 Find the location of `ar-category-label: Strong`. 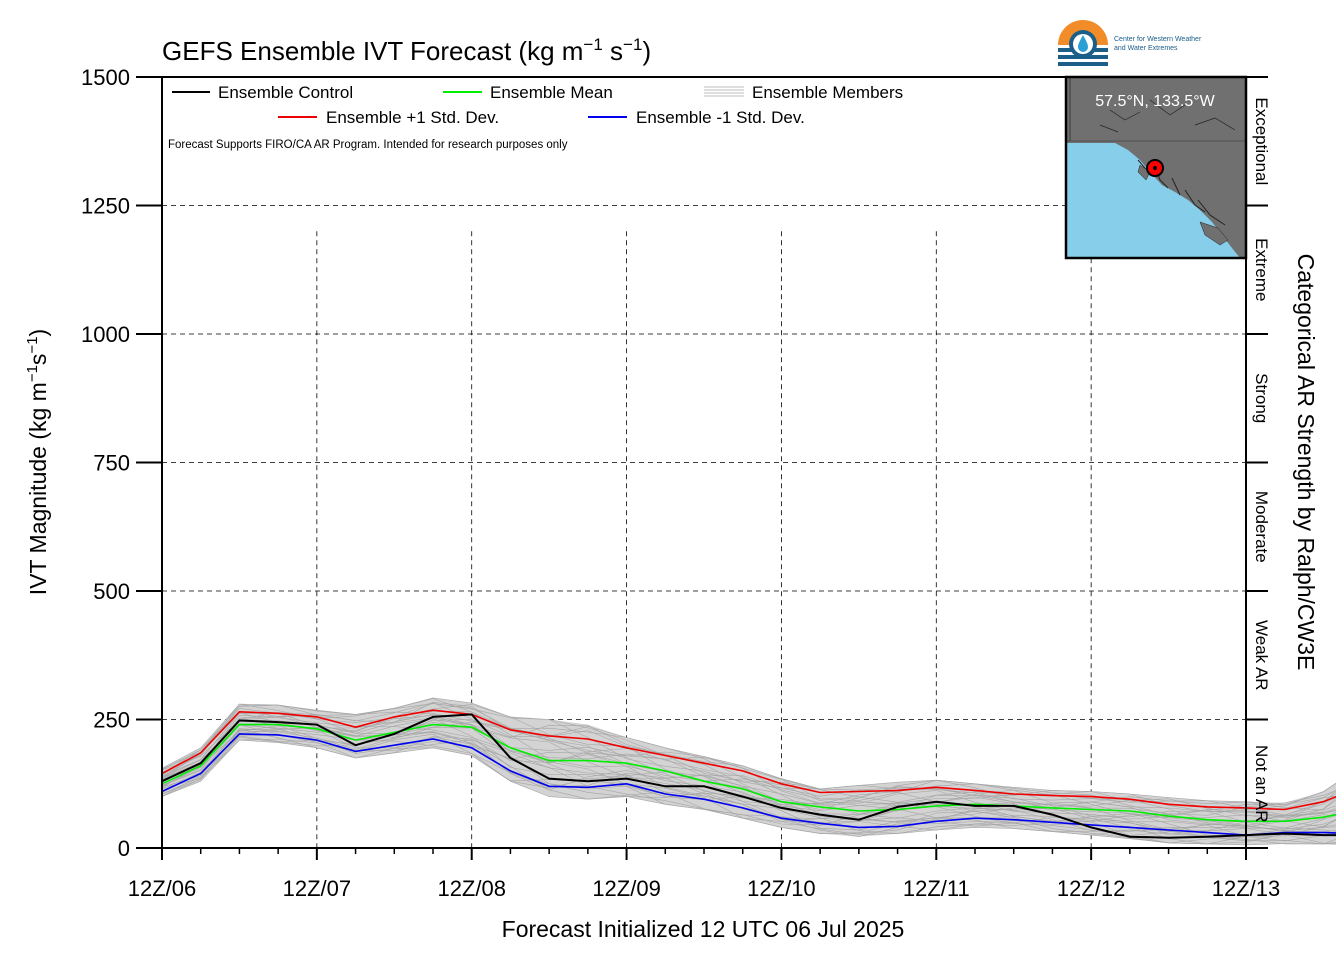

ar-category-label: Strong is located at coordinates (1261, 398).